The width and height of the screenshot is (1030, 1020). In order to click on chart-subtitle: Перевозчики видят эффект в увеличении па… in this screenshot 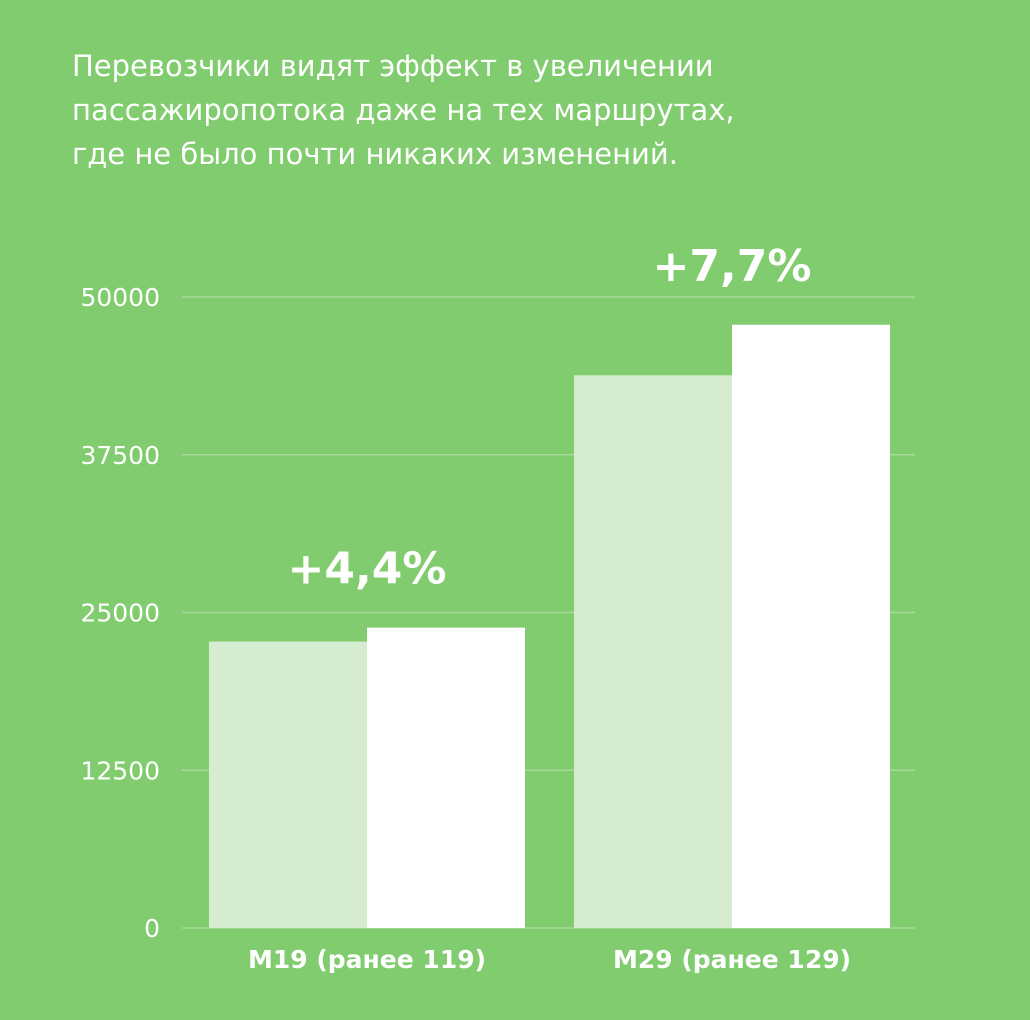, I will do `click(522, 110)`.